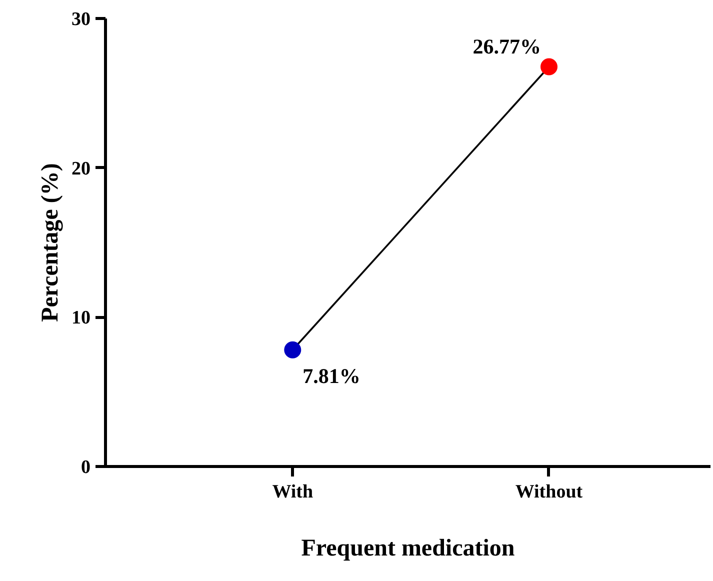  I want to click on x-axis-title: Frequent medication, so click(408, 549).